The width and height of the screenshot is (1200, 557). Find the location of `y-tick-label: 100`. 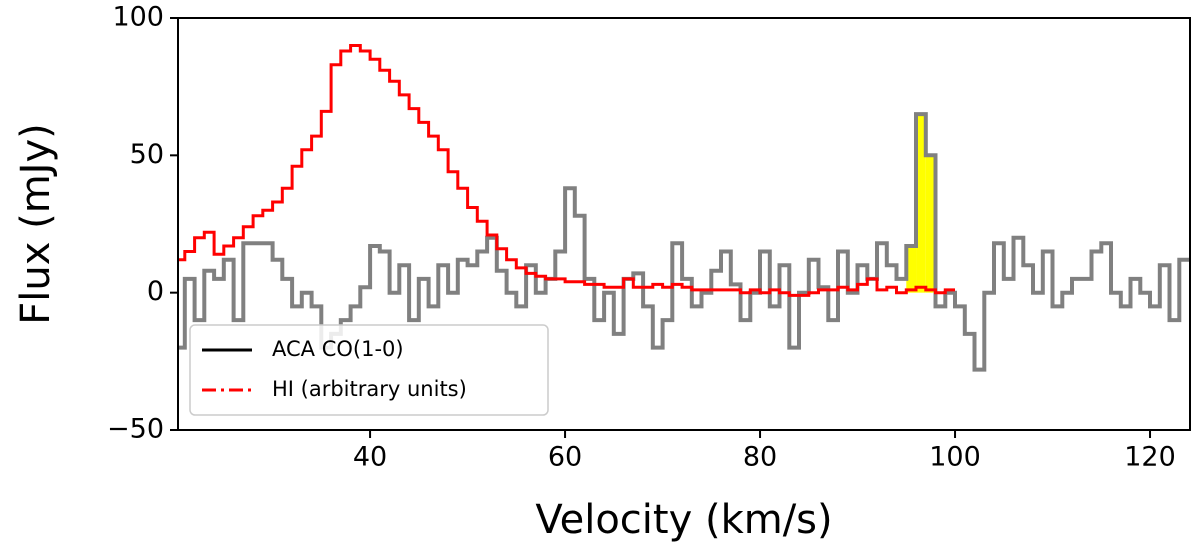

y-tick-label: 100 is located at coordinates (138, 17).